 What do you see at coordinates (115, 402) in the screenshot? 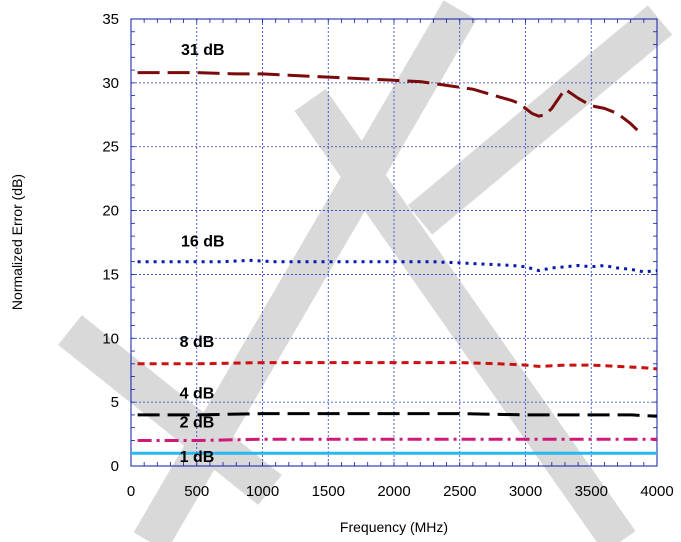
I see `y-tick-label: 5` at bounding box center [115, 402].